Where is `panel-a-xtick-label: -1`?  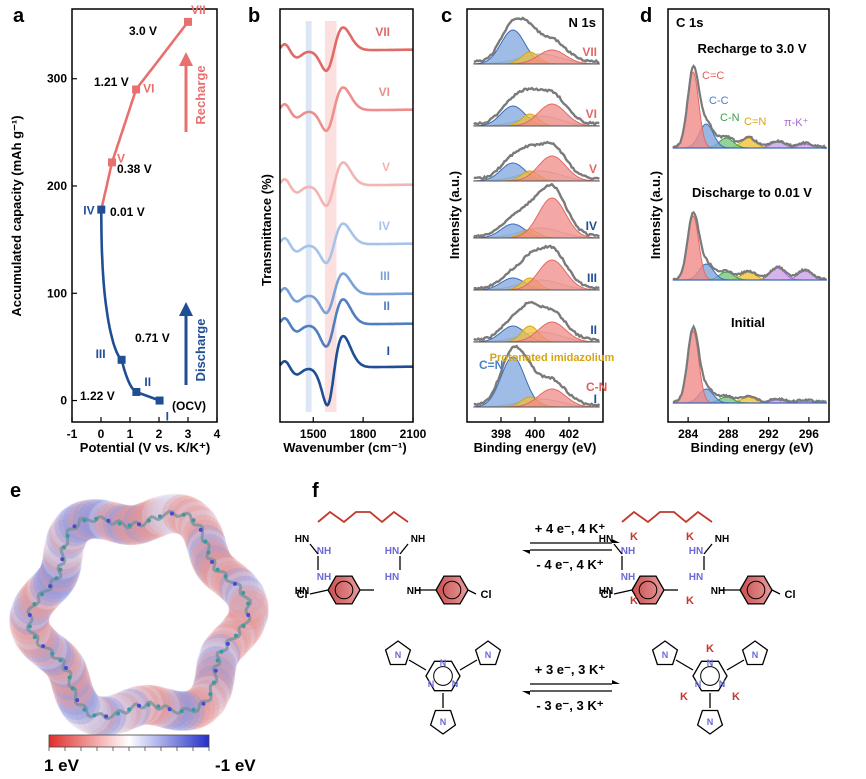 panel-a-xtick-label: -1 is located at coordinates (72, 434).